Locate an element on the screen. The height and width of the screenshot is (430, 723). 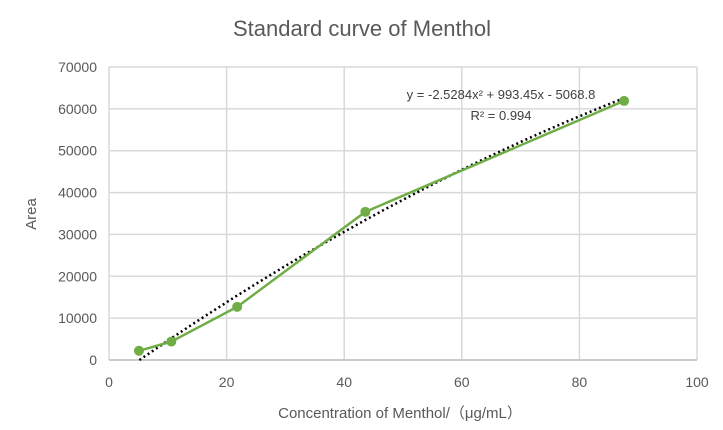
y-tick-label: 10000 is located at coordinates (77, 318).